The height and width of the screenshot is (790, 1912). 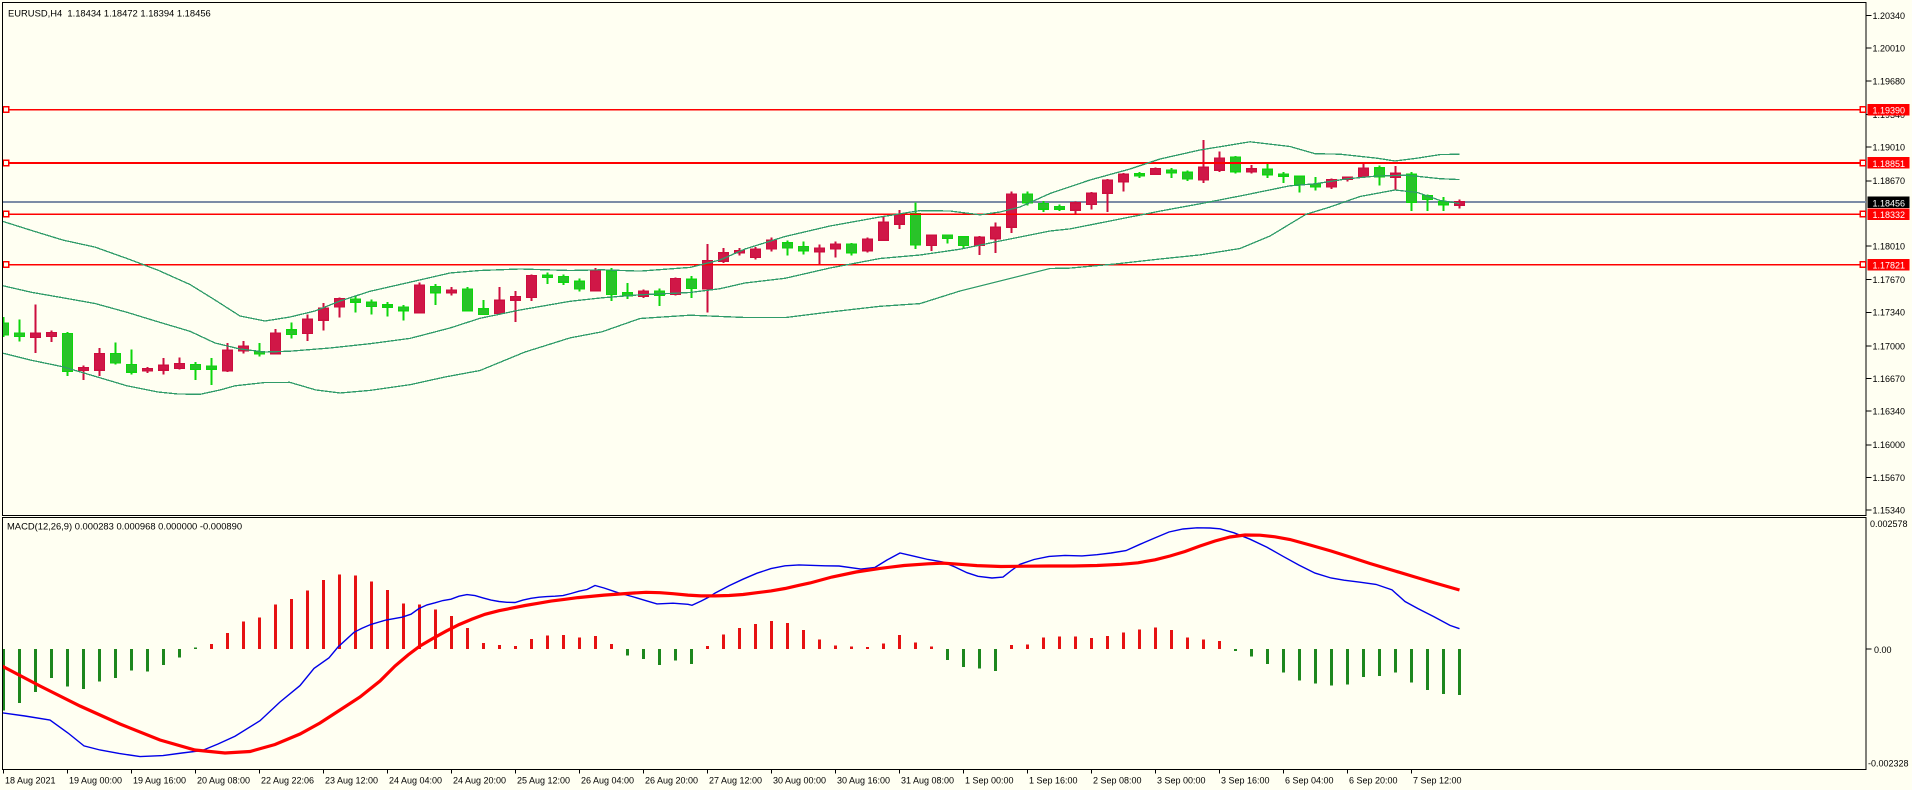 I want to click on svg-text: 6 Sep 04:00, so click(x=1309, y=781).